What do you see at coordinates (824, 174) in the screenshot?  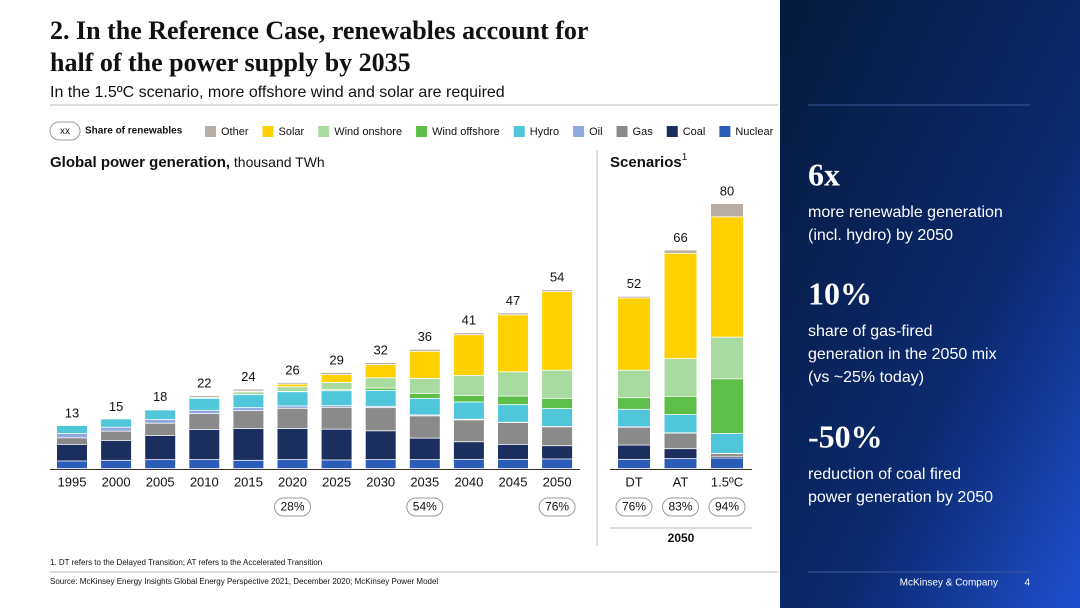 I see `callout-figure: 6x` at bounding box center [824, 174].